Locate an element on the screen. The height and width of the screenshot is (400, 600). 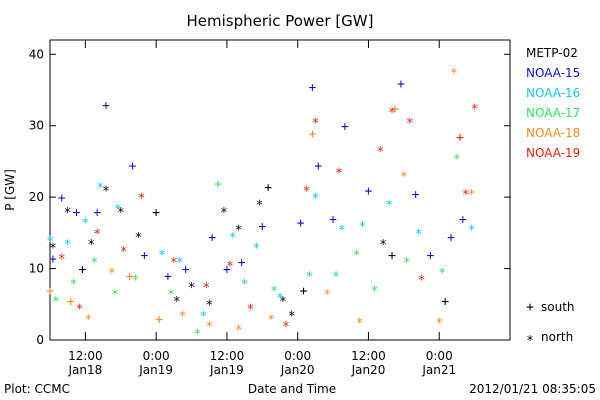
data-point-noaa-16-1: * is located at coordinates (68, 245).